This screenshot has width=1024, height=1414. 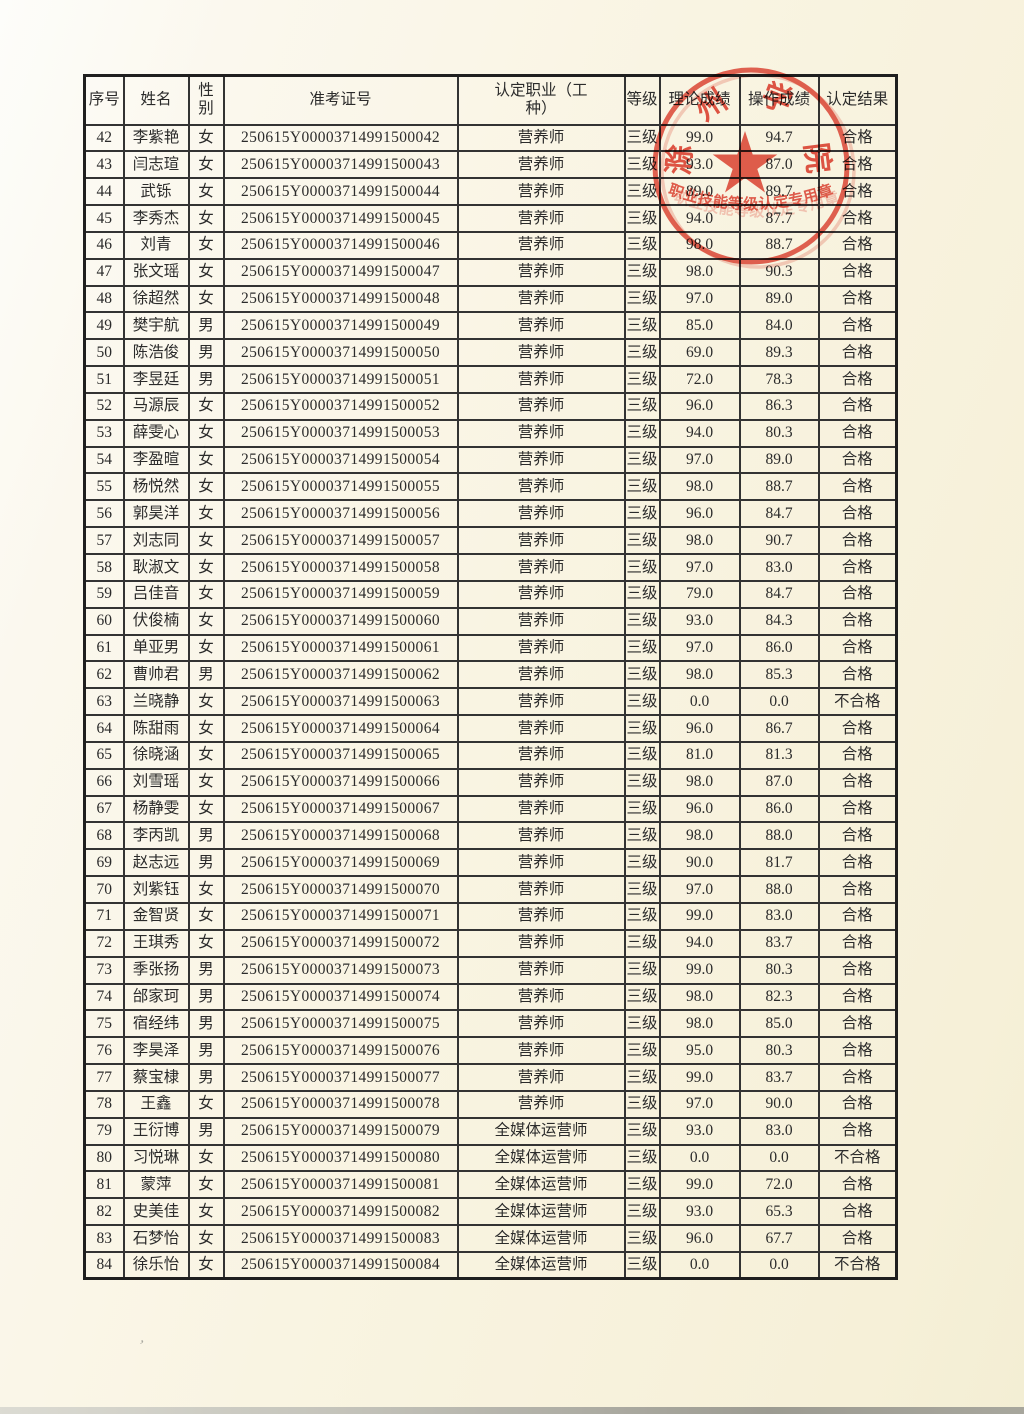 What do you see at coordinates (156, 997) in the screenshot?
I see `cell-name: 邰家珂` at bounding box center [156, 997].